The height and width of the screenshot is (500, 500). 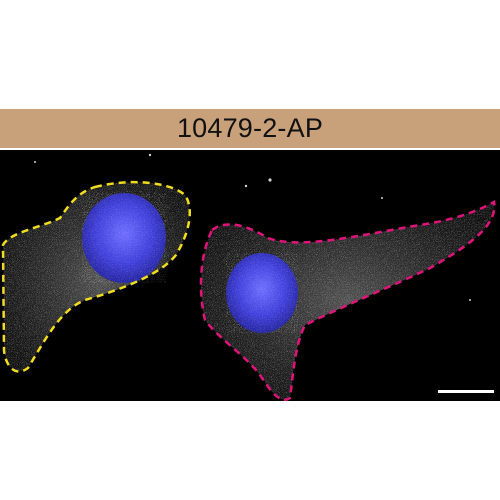 I want to click on scale-bar, so click(x=466, y=391).